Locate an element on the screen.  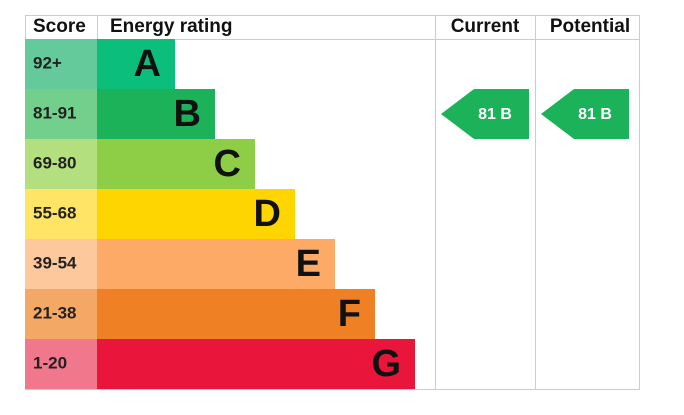
current-label: 81 B is located at coordinates (495, 114).